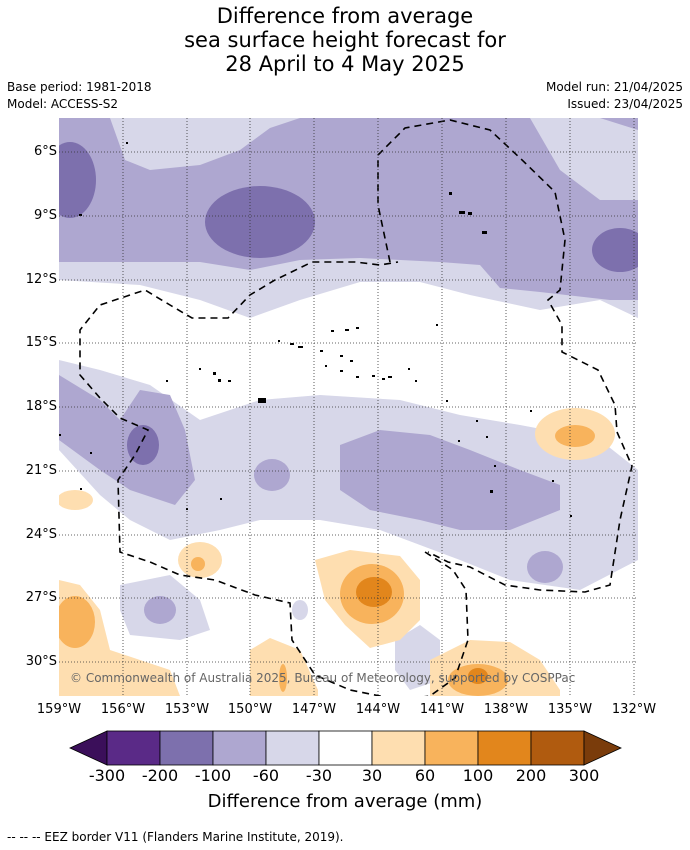 Image resolution: width=690 pixels, height=850 pixels. What do you see at coordinates (88, 748) in the screenshot?
I see `colorbar-extend-low` at bounding box center [88, 748].